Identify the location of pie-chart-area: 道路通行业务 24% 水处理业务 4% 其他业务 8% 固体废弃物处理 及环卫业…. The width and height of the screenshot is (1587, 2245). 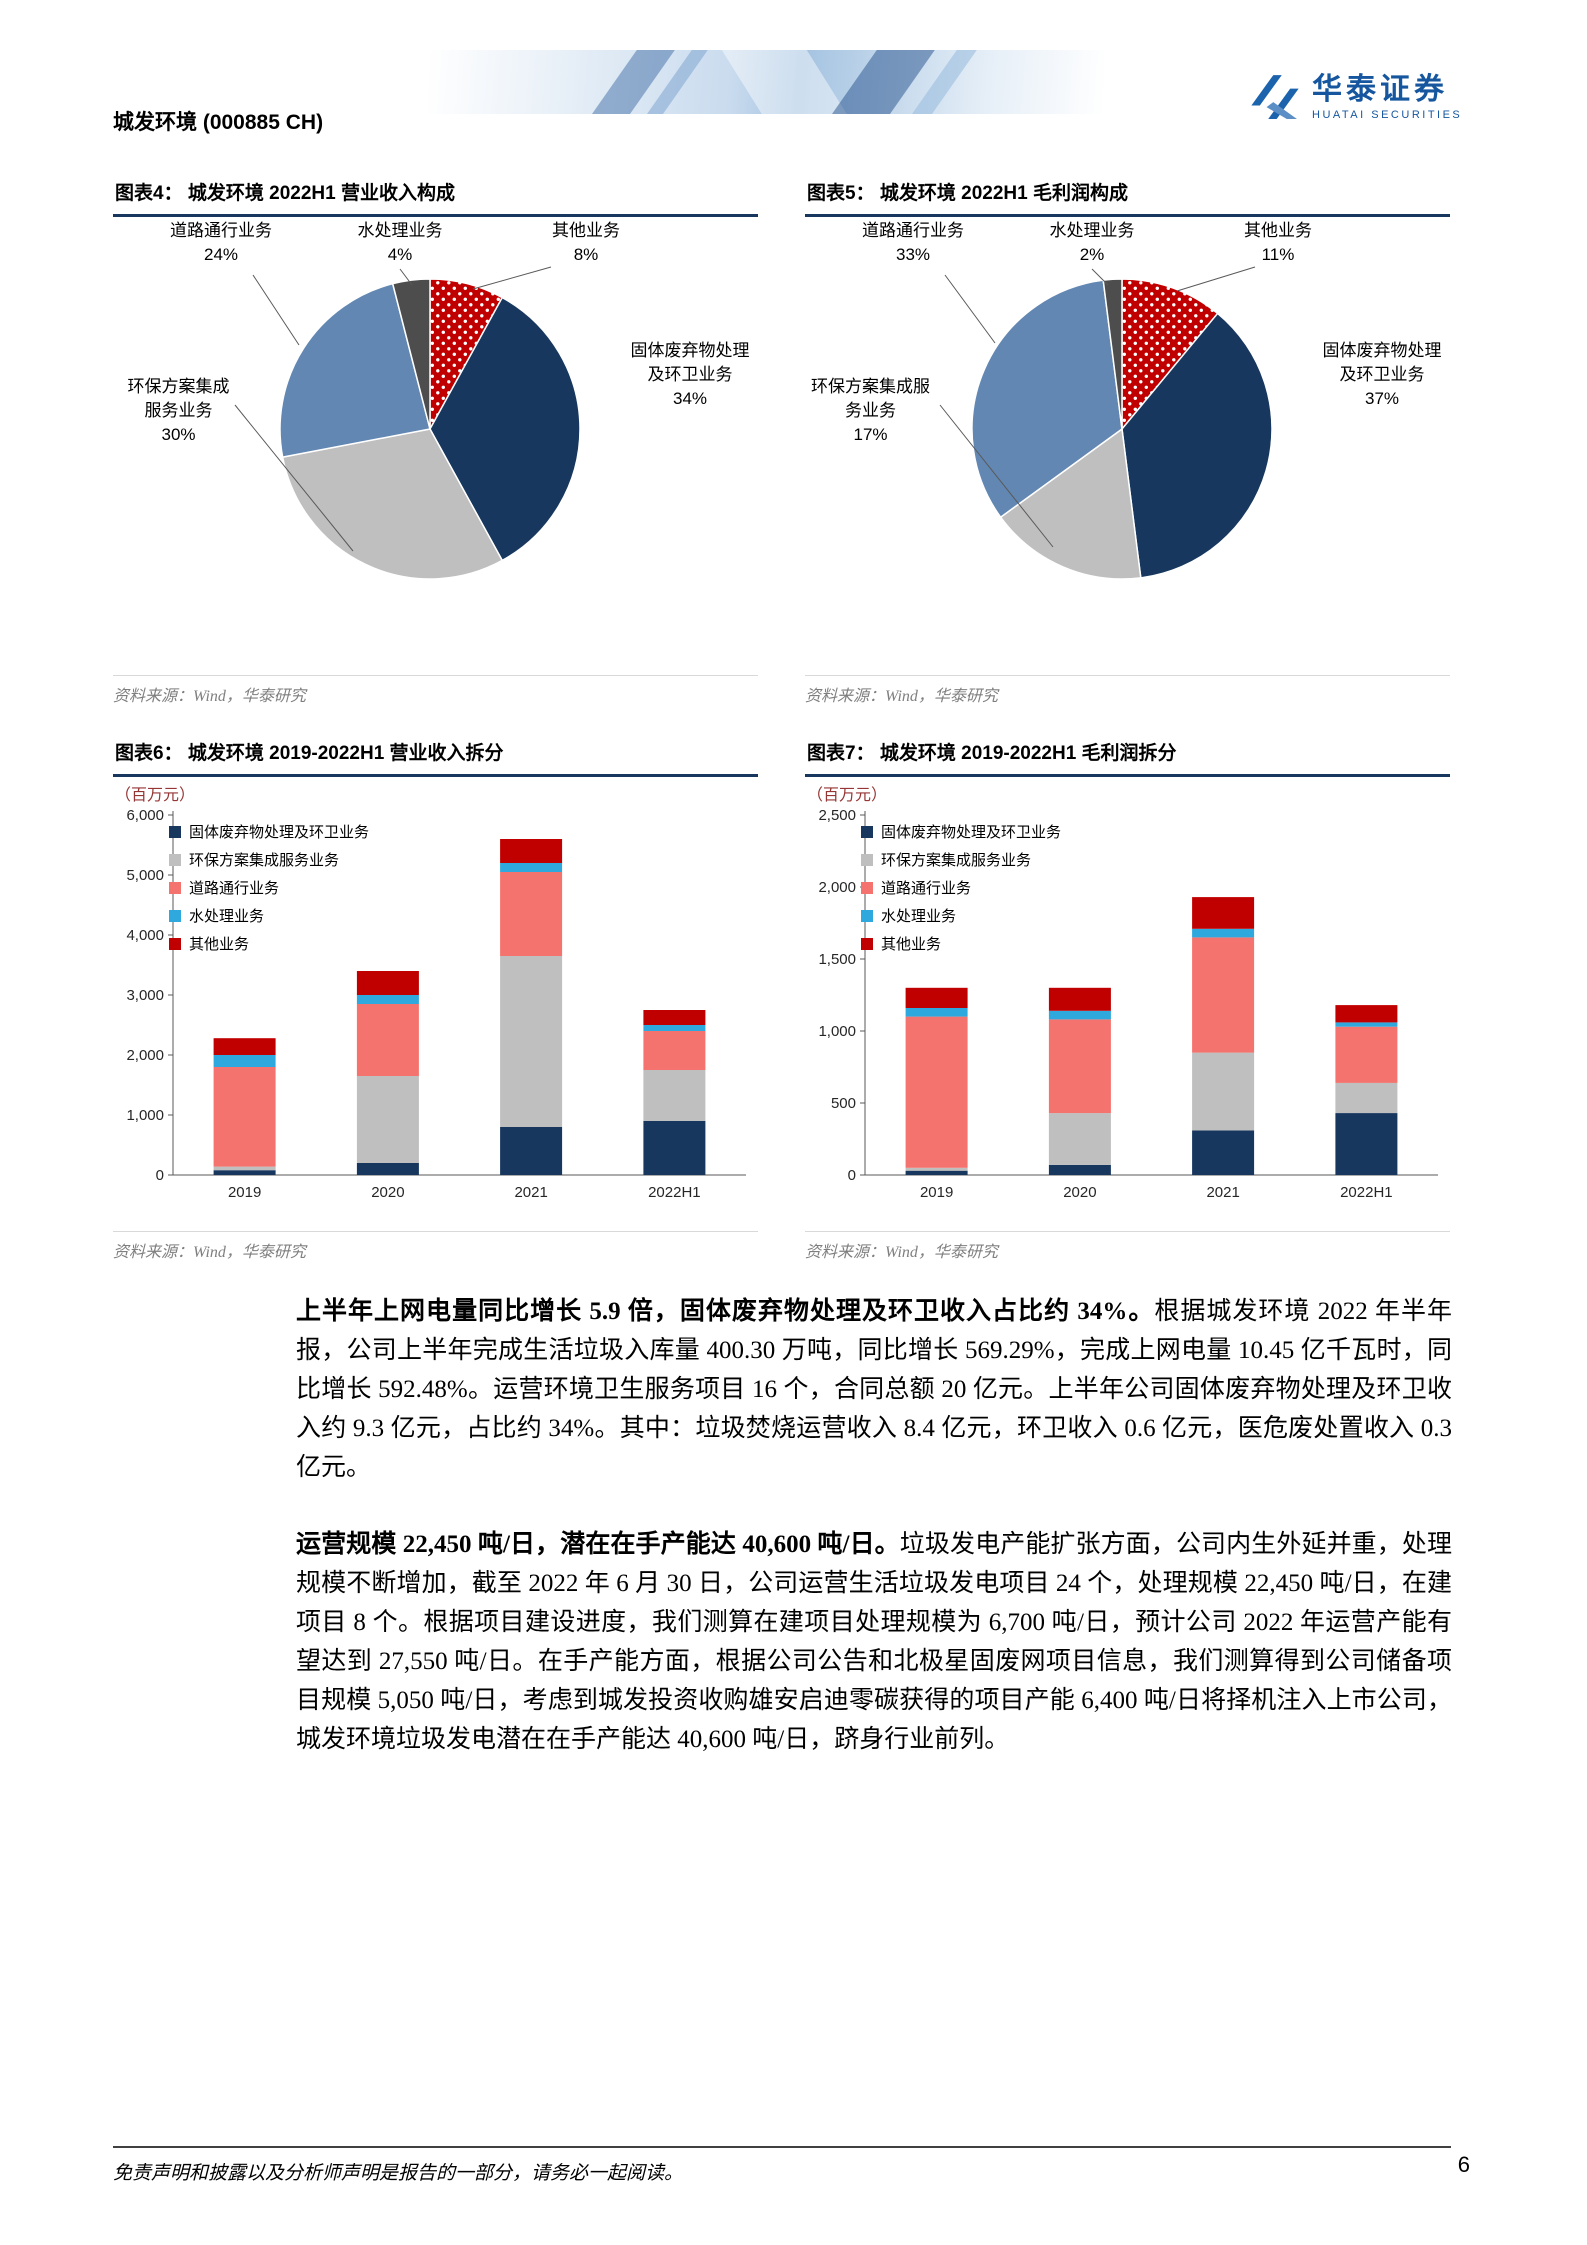
(435, 446).